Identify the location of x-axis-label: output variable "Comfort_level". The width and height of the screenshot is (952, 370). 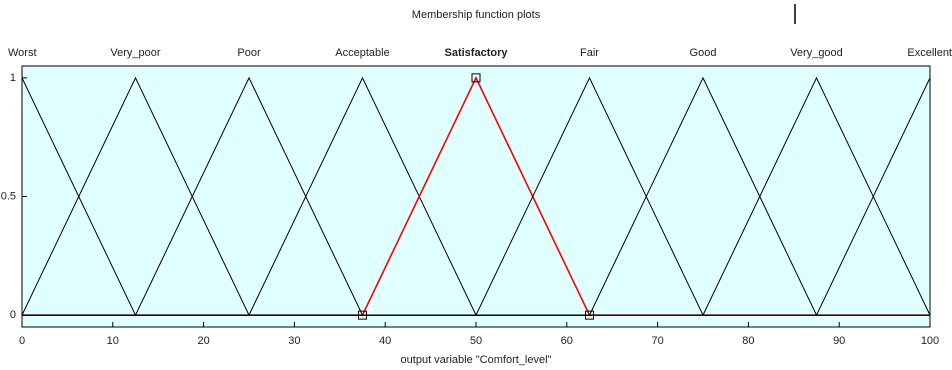
(476, 360).